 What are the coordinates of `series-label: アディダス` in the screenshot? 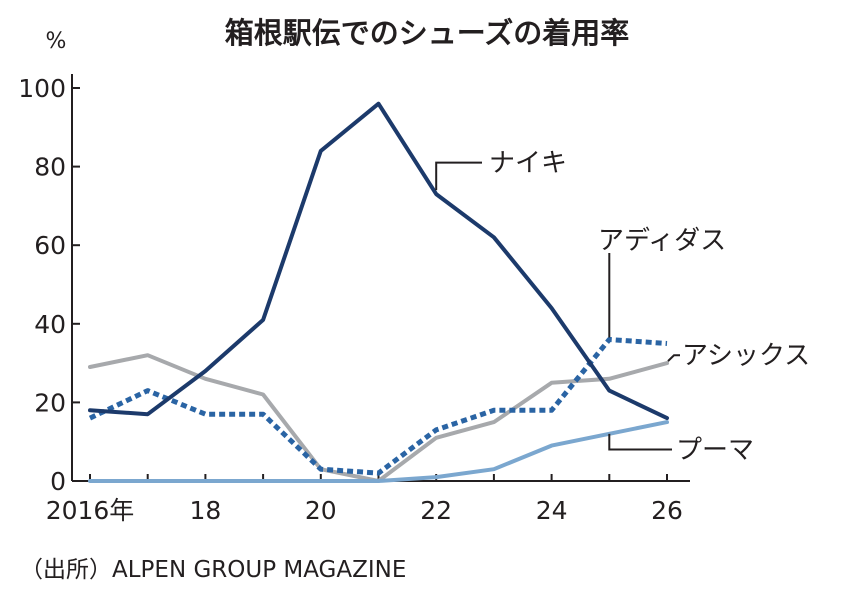 It's located at (662, 241).